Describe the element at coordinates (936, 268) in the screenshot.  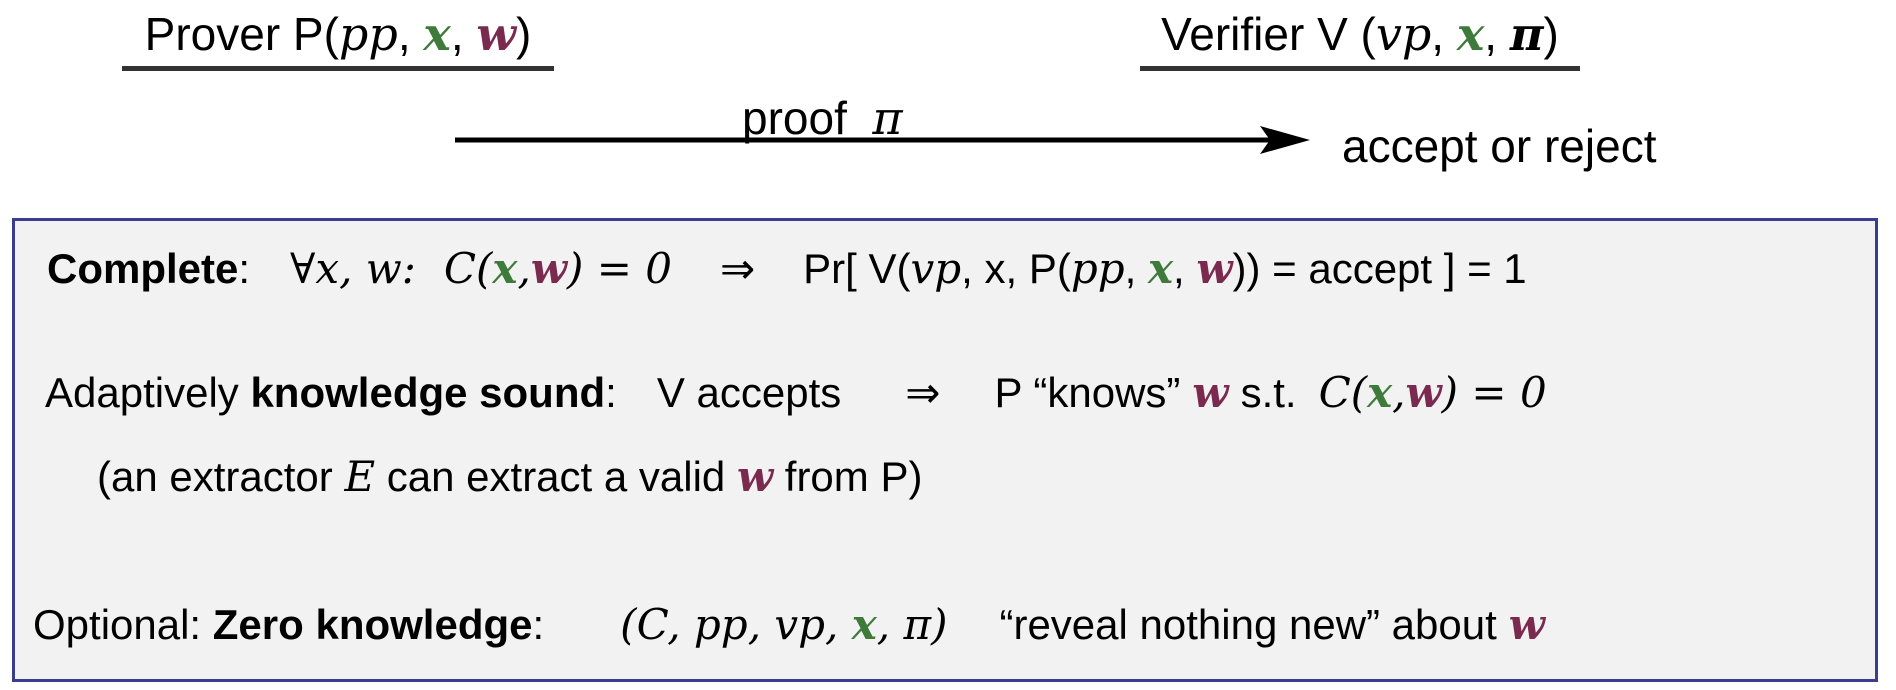
I see `vp: vp` at that location.